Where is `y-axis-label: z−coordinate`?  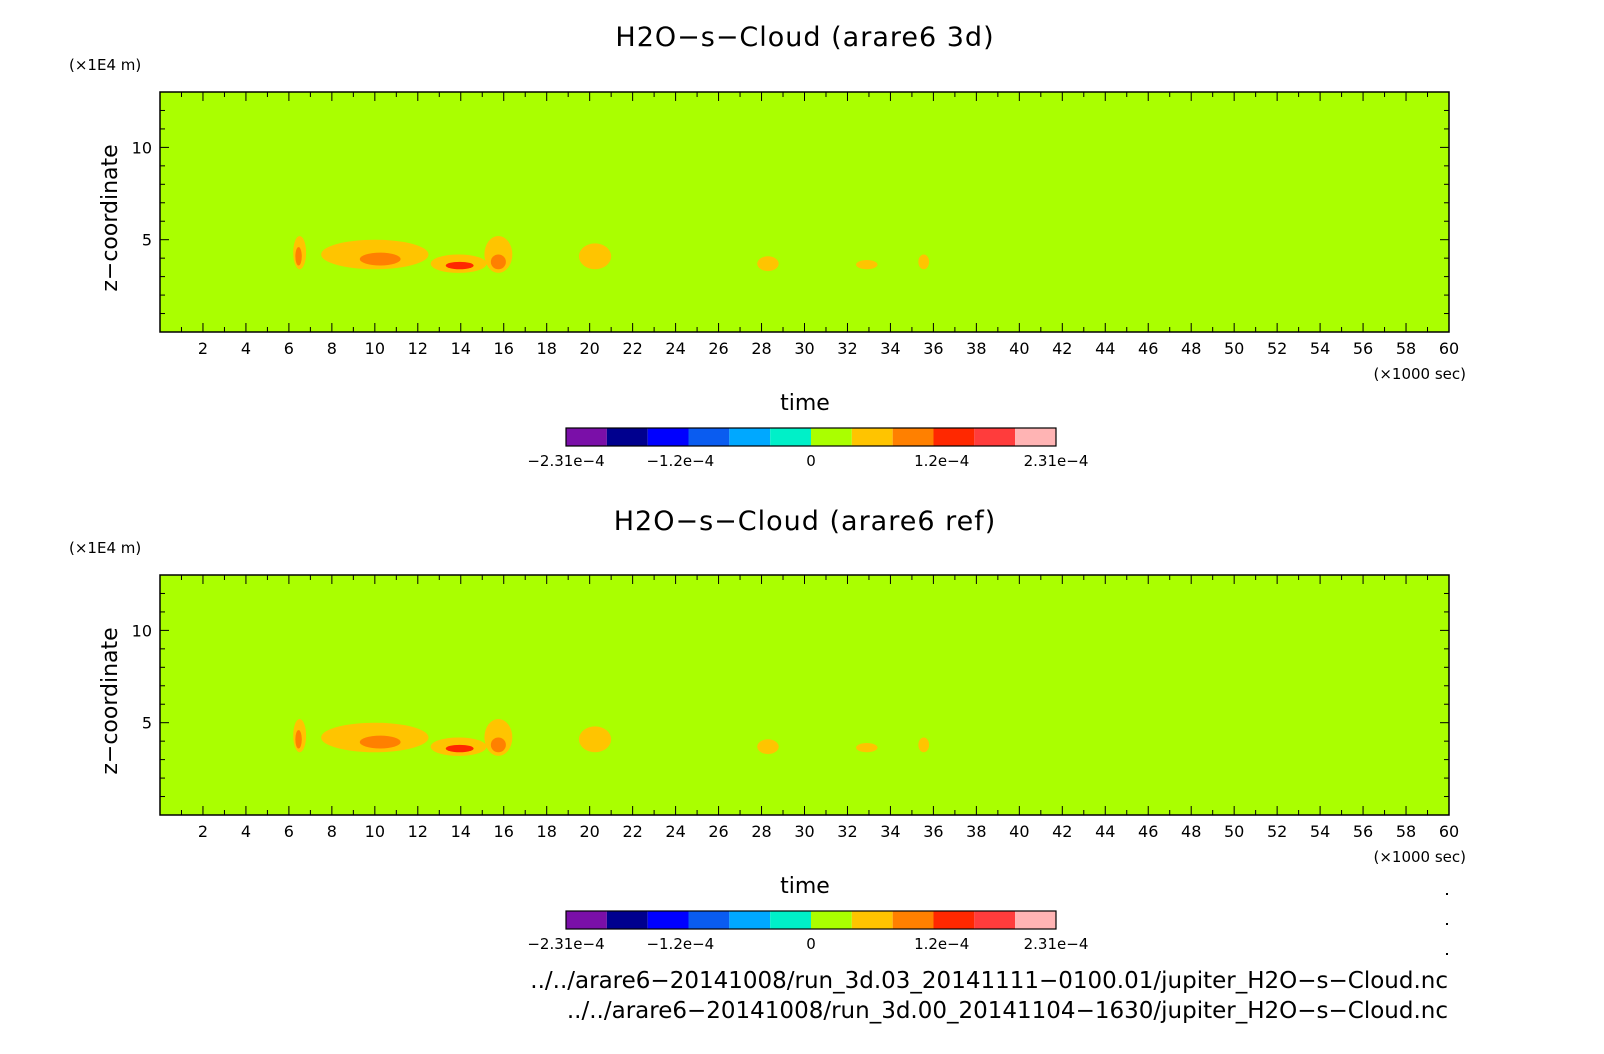
y-axis-label: z−coordinate is located at coordinates (110, 217).